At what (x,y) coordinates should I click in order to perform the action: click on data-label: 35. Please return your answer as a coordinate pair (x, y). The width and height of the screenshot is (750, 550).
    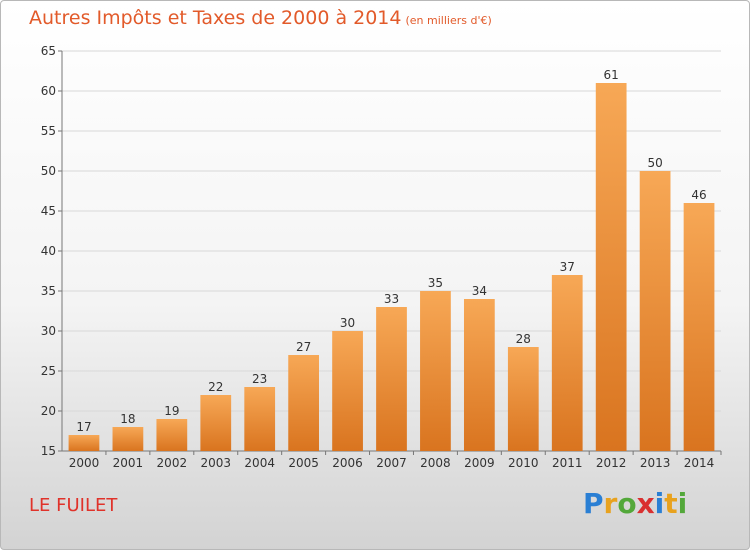
    Looking at the image, I should click on (435, 283).